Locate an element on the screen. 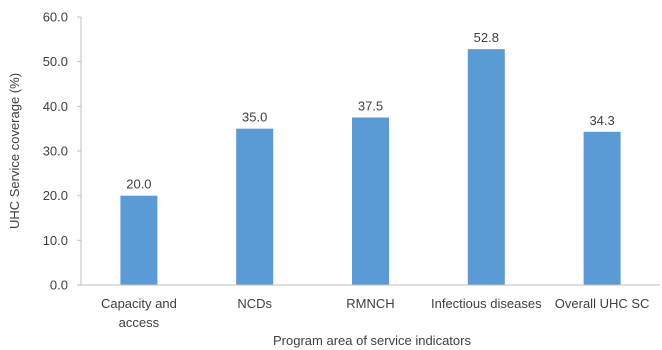 This screenshot has height=350, width=662. bar-value-label: 20.0 is located at coordinates (138, 184).